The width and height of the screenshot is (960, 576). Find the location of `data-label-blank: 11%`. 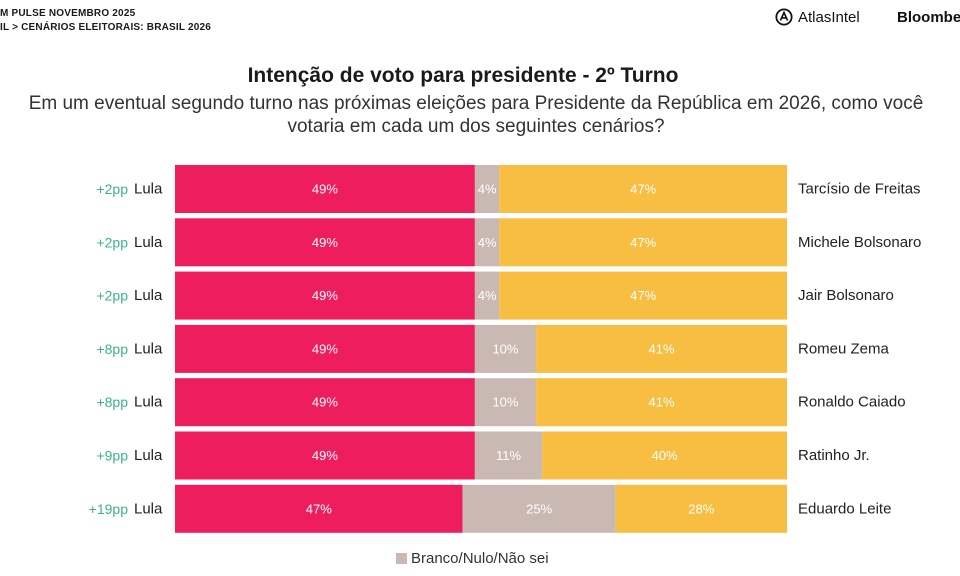

data-label-blank: 11% is located at coordinates (508, 455).